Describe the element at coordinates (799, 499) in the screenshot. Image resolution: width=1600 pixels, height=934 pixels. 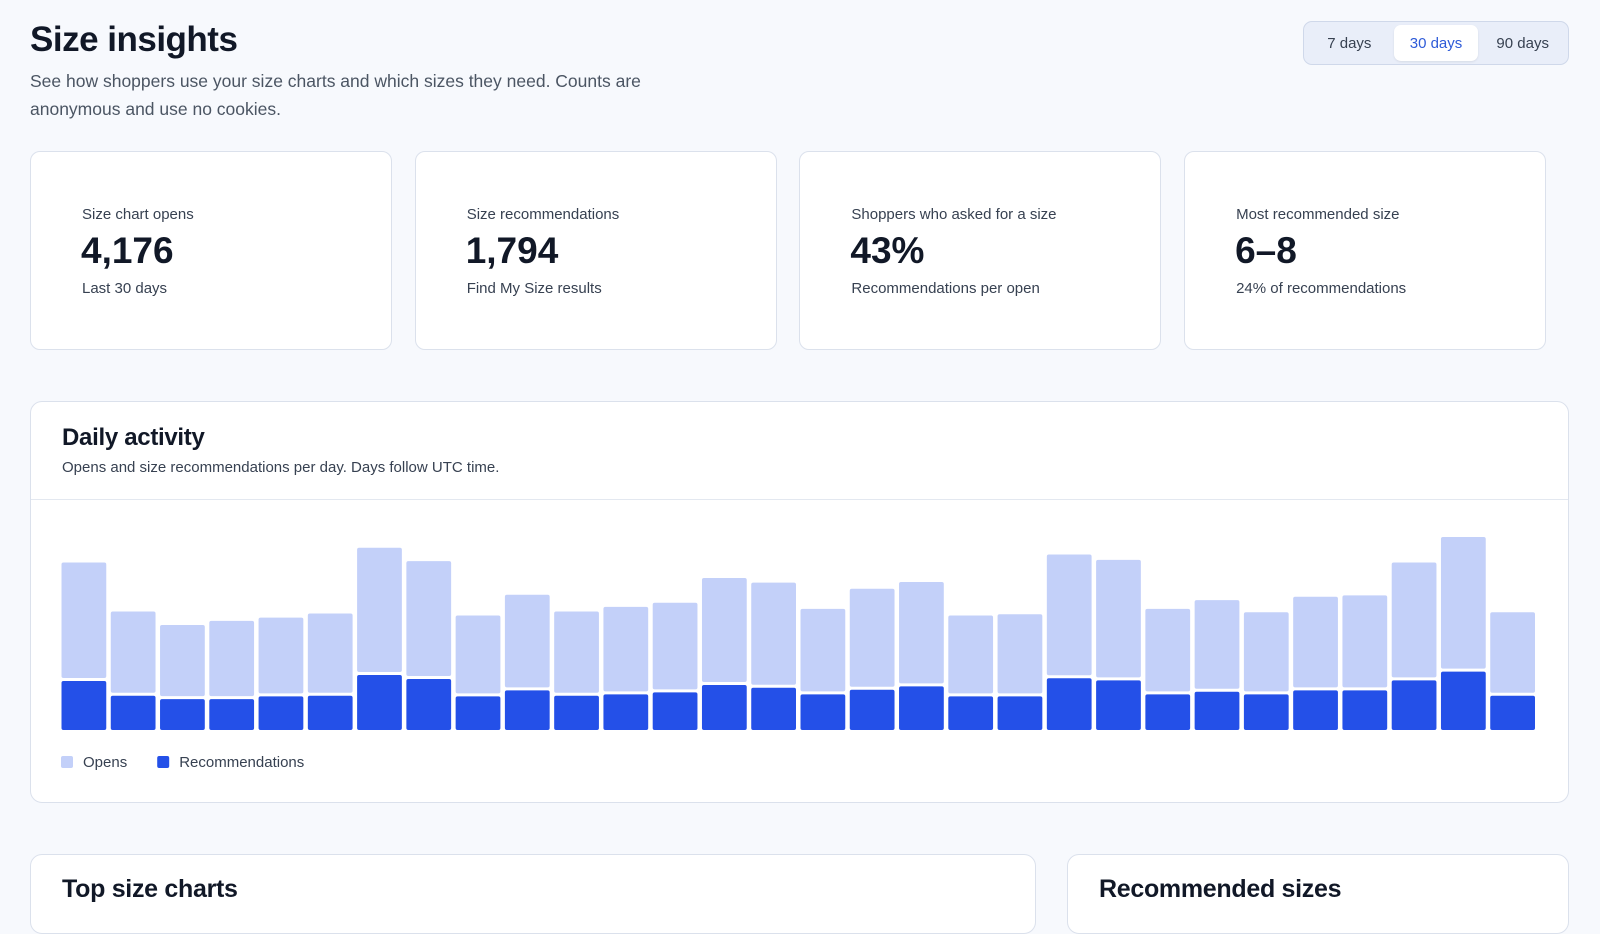
I see `divider` at that location.